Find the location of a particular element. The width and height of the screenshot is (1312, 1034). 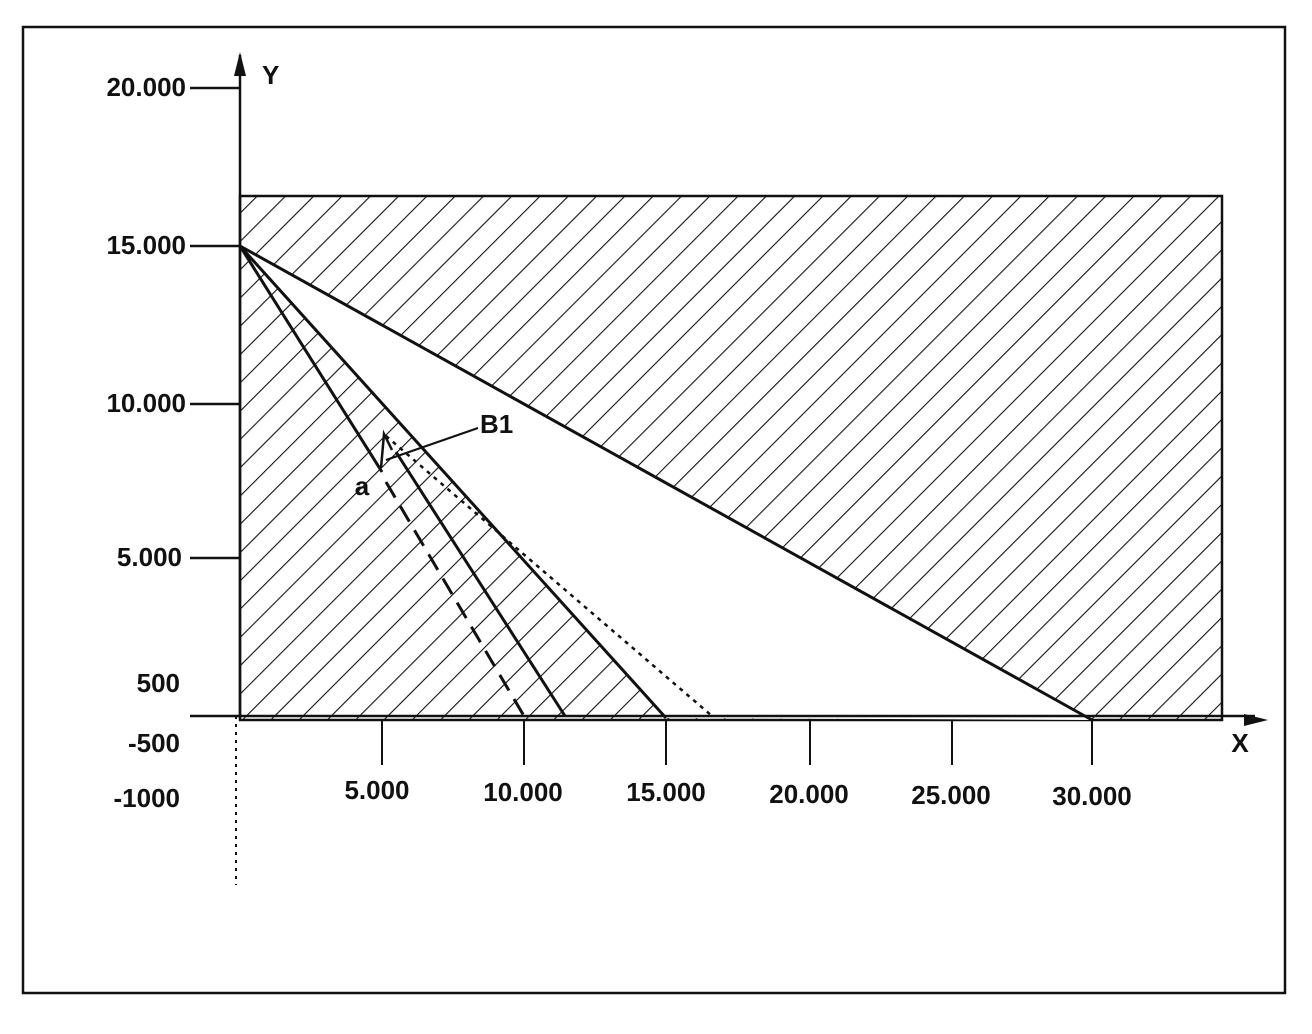

x-tick-label: 20.000 is located at coordinates (809, 794).